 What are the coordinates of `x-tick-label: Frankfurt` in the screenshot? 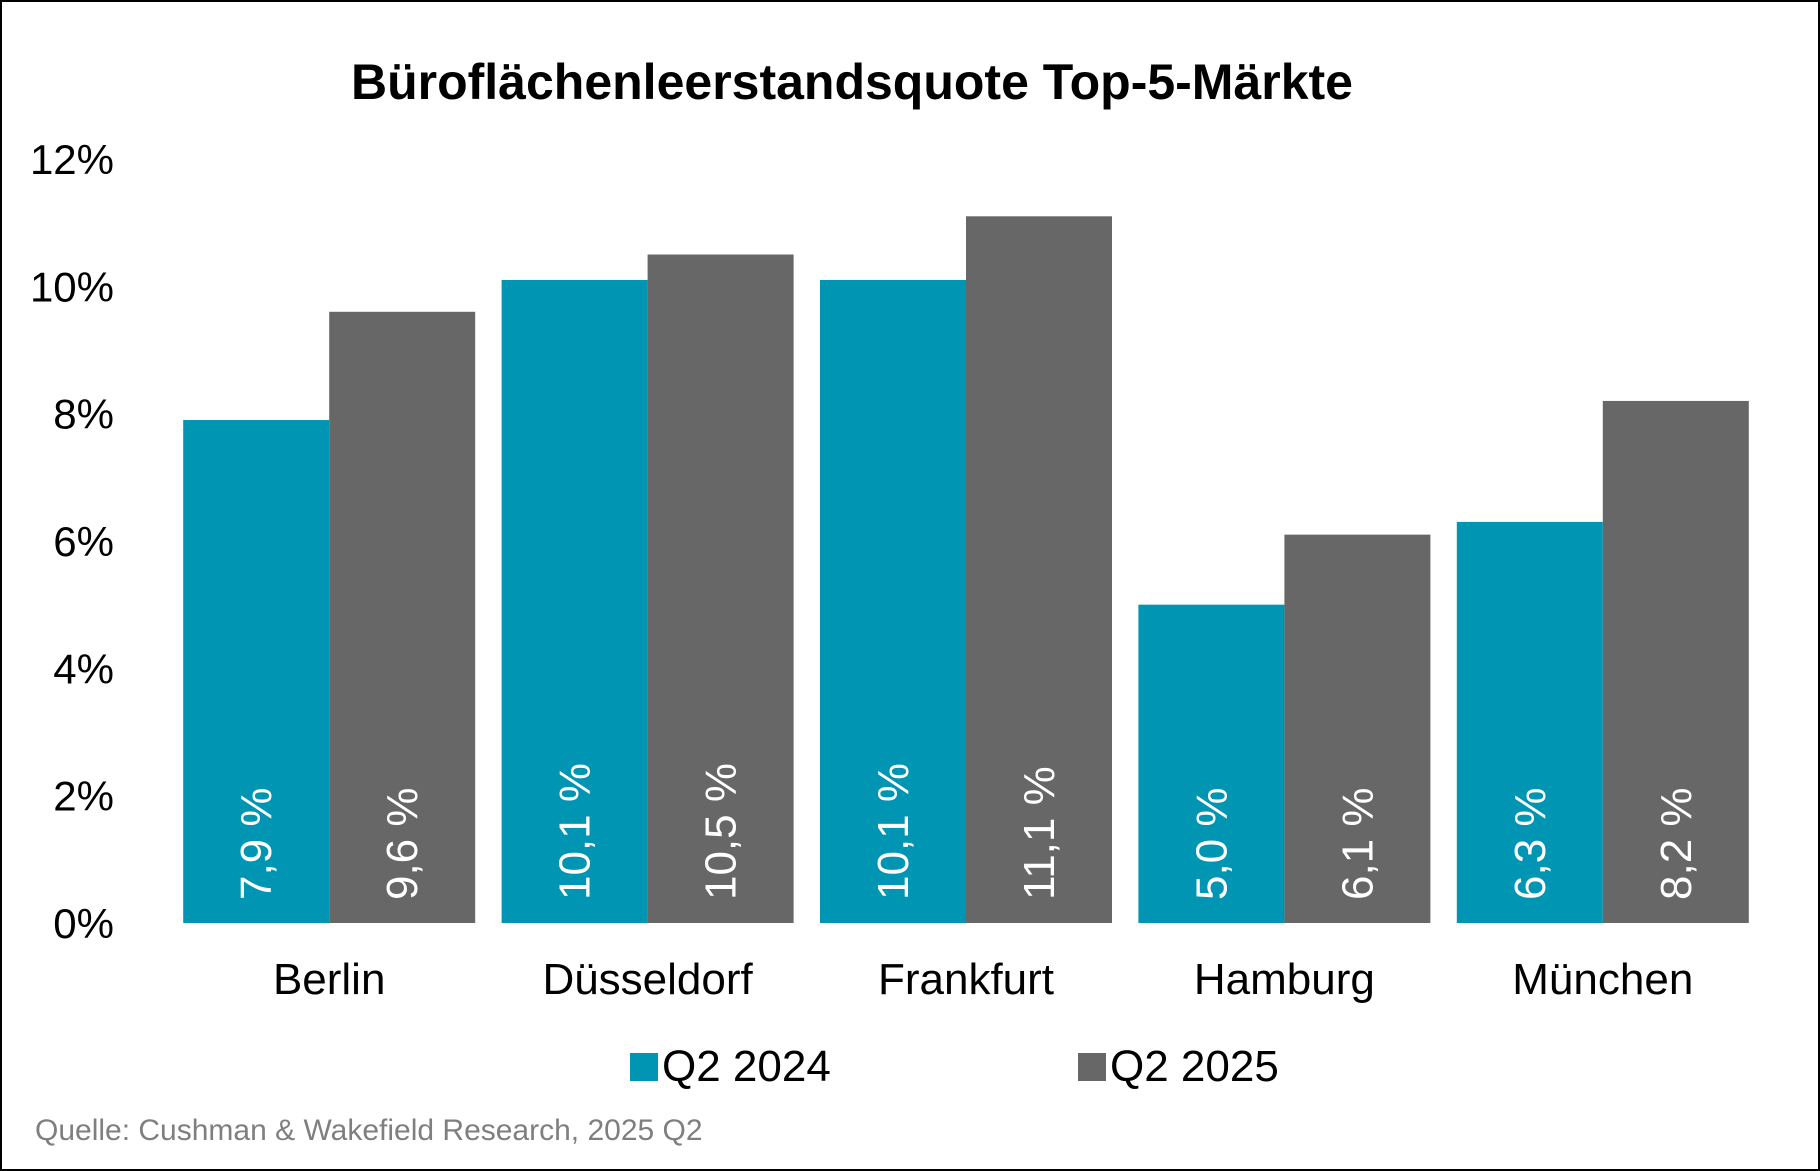 It's located at (966, 979).